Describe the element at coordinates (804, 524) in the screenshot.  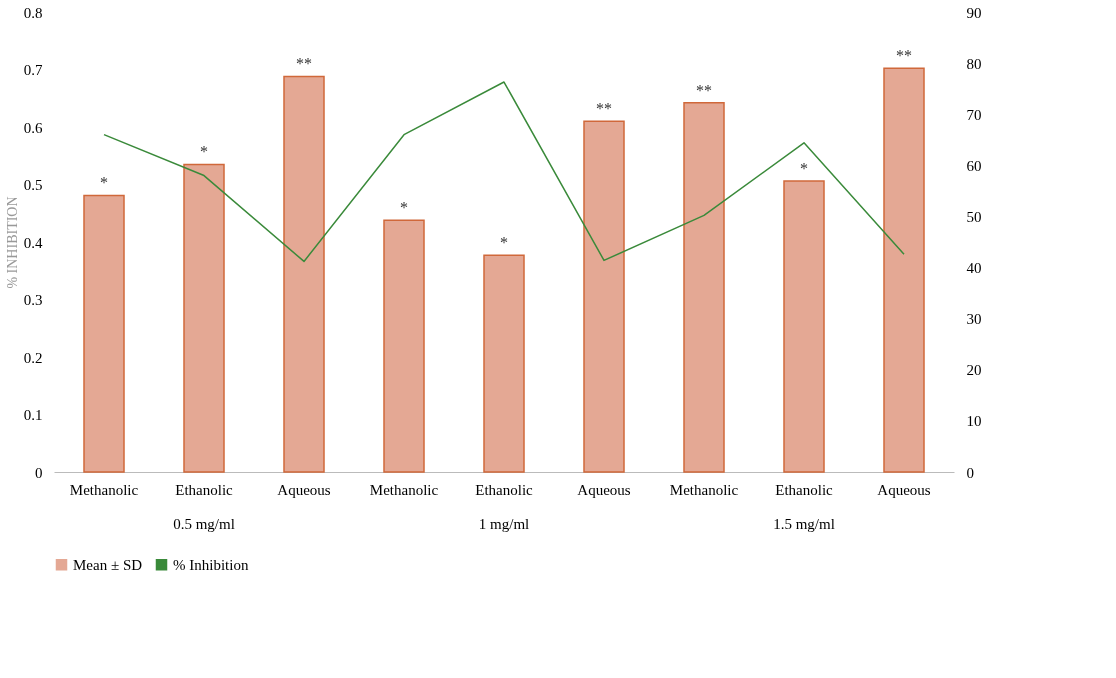
I see `text: 1.5 mg/ml` at that location.